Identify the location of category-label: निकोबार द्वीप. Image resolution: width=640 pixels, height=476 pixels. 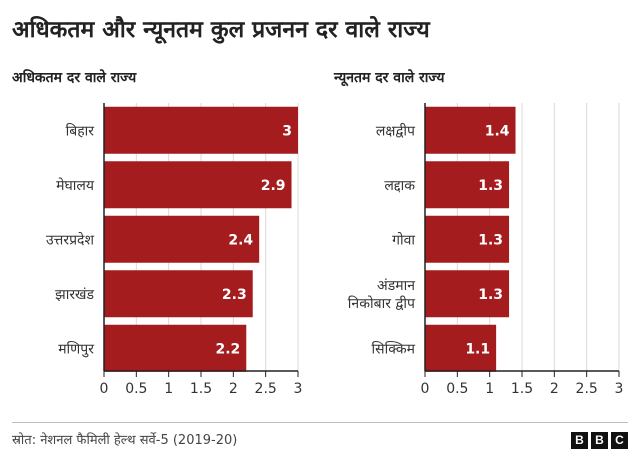
(382, 303).